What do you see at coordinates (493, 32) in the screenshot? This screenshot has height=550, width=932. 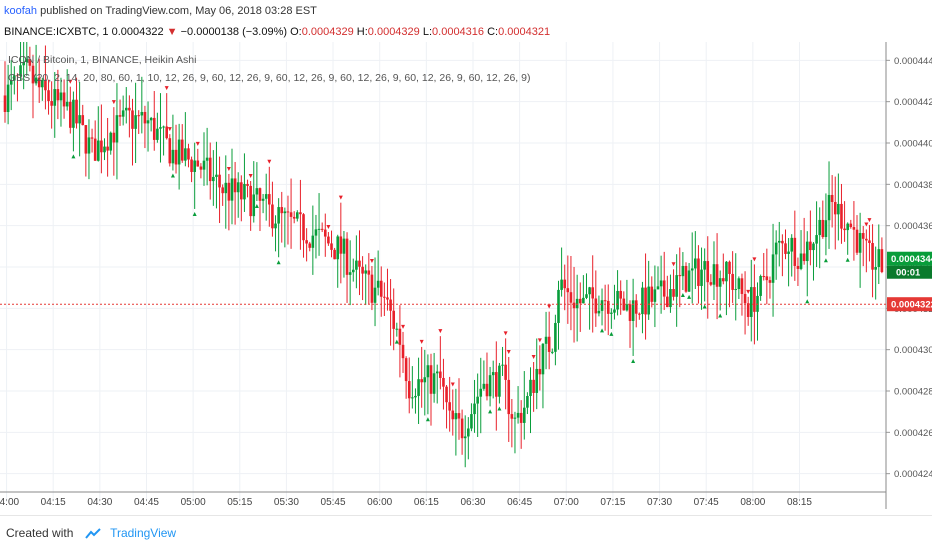 I see `close-label: C:` at bounding box center [493, 32].